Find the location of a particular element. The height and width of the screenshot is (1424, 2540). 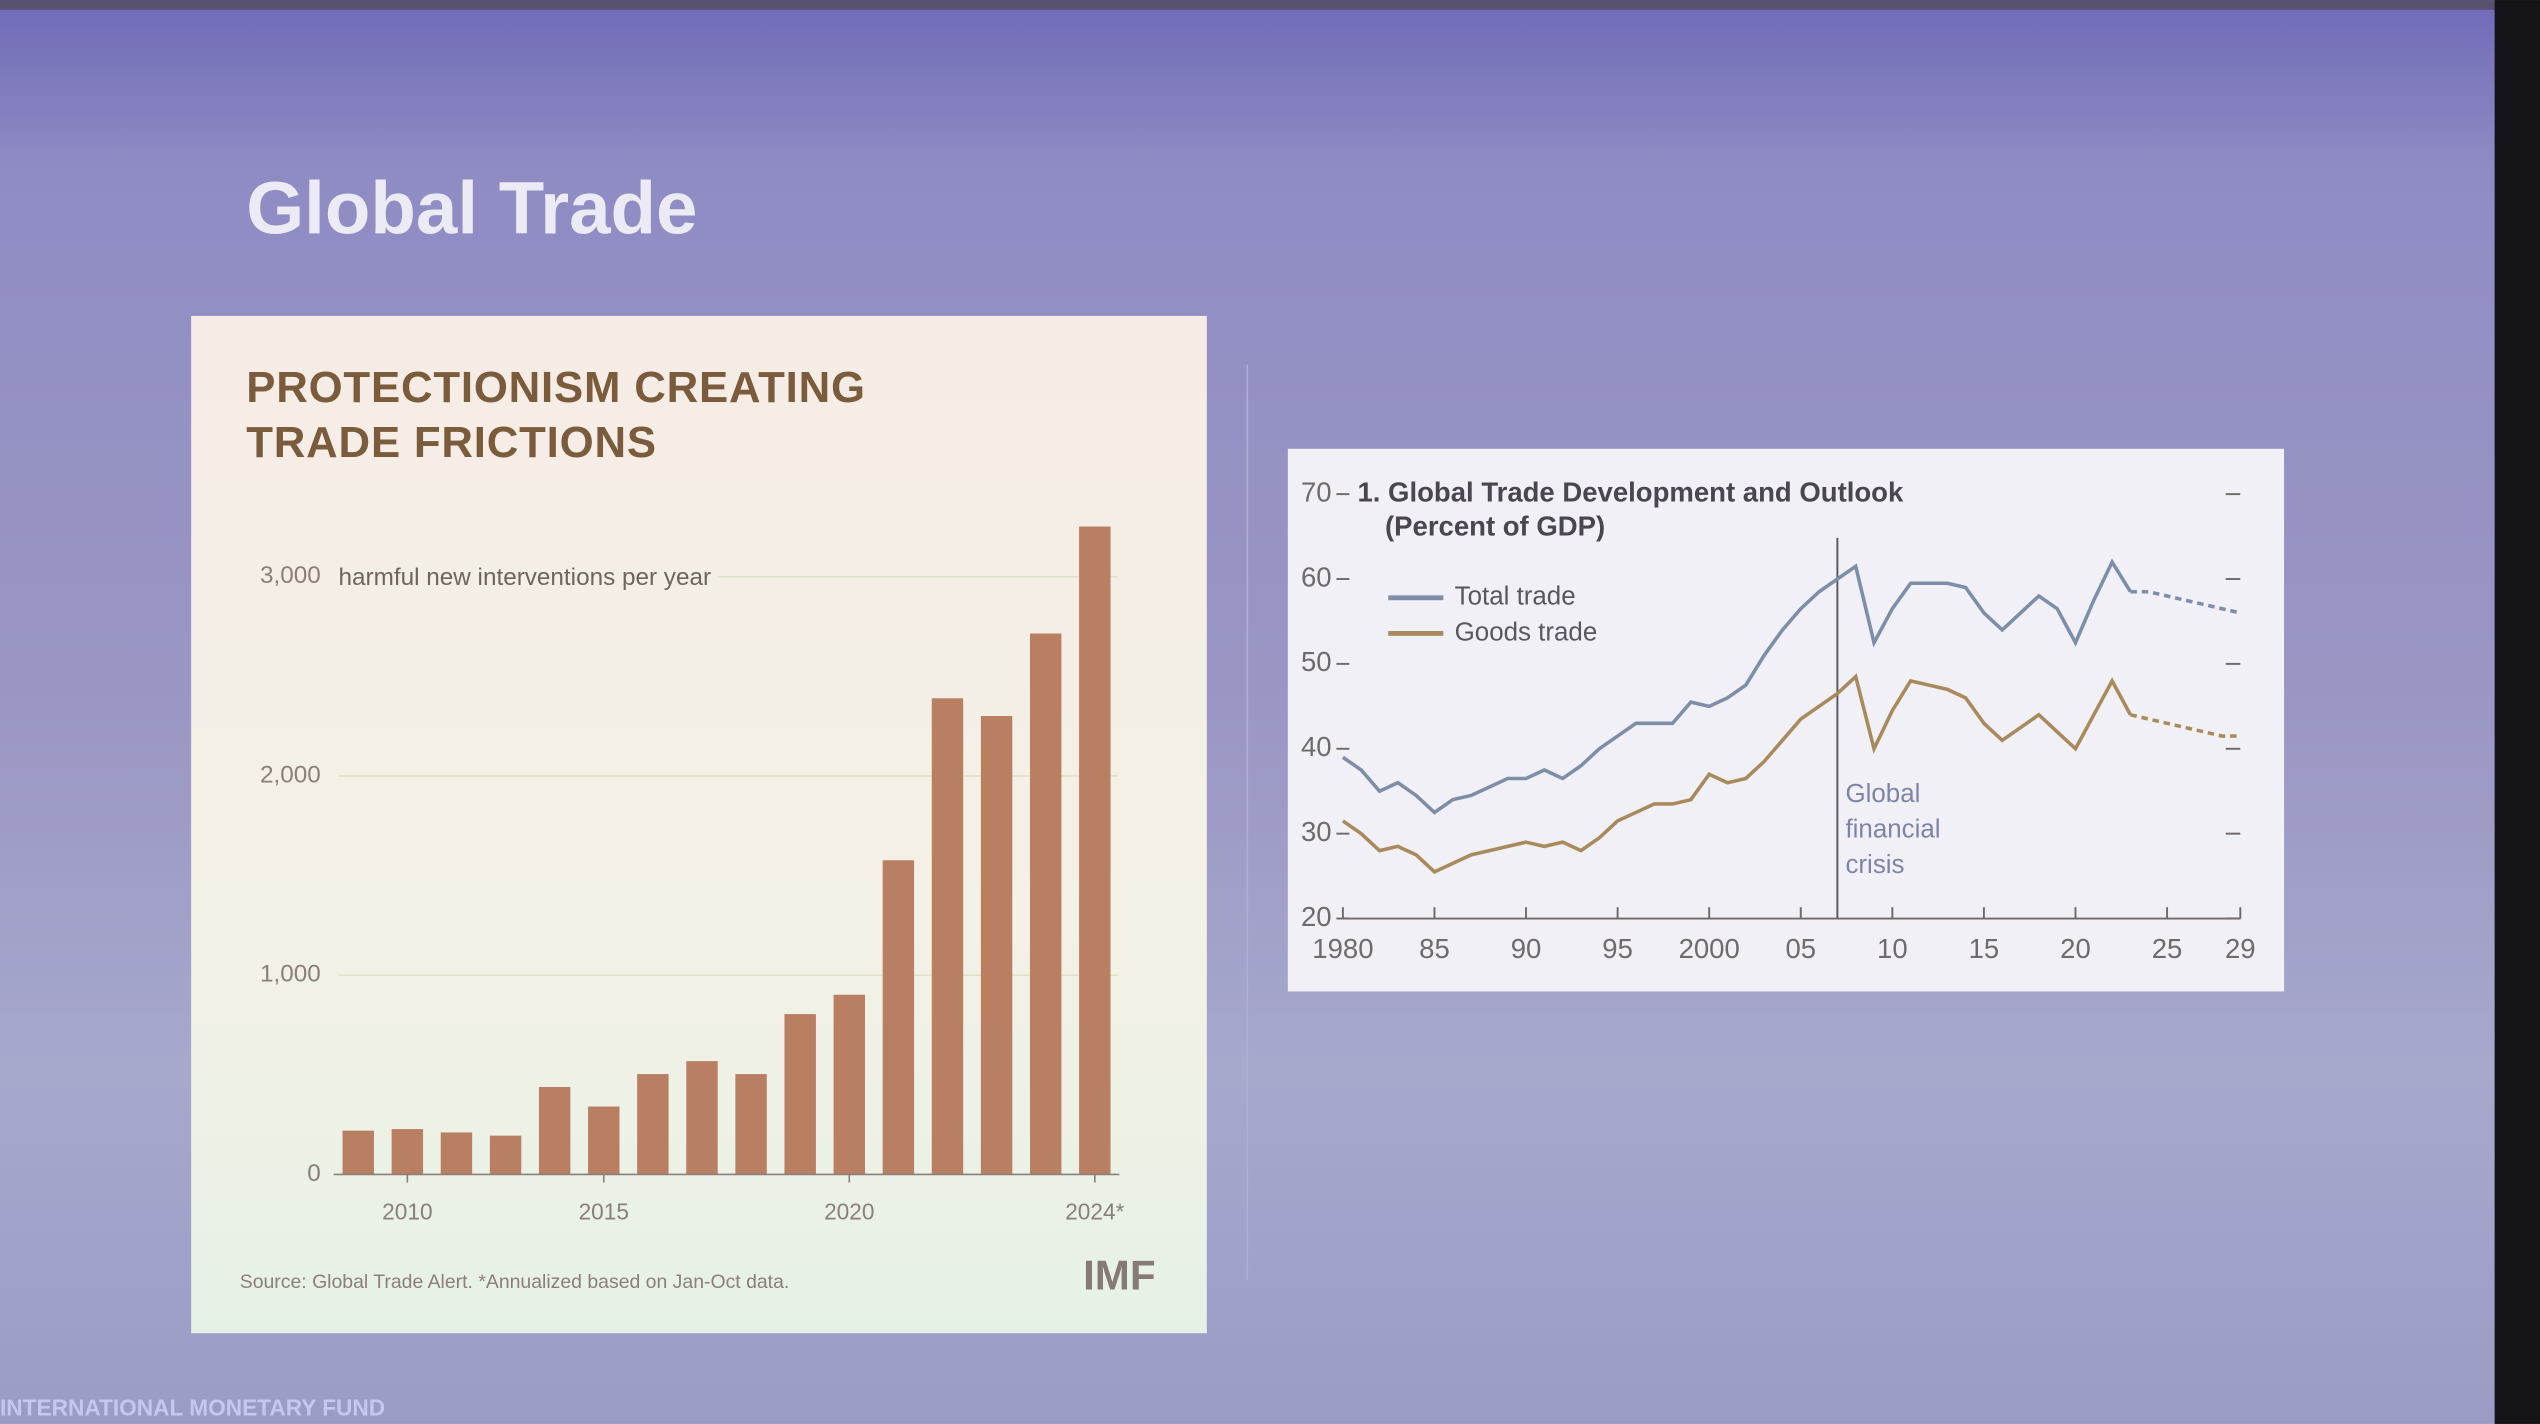

x-tick-label: 2020 is located at coordinates (849, 1211).